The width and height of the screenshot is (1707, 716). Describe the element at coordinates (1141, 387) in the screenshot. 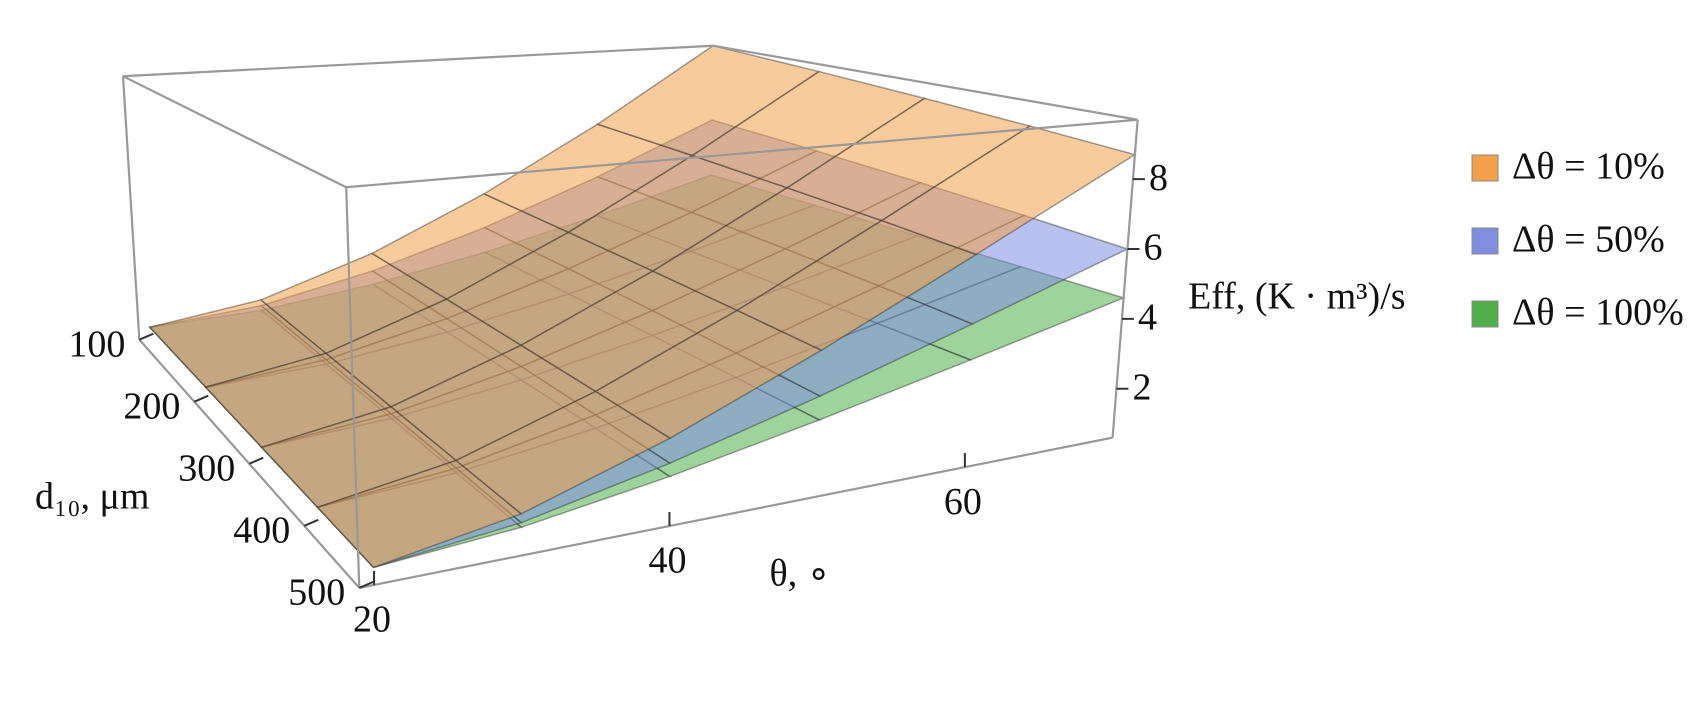

I see `z-tick-label: 2` at that location.